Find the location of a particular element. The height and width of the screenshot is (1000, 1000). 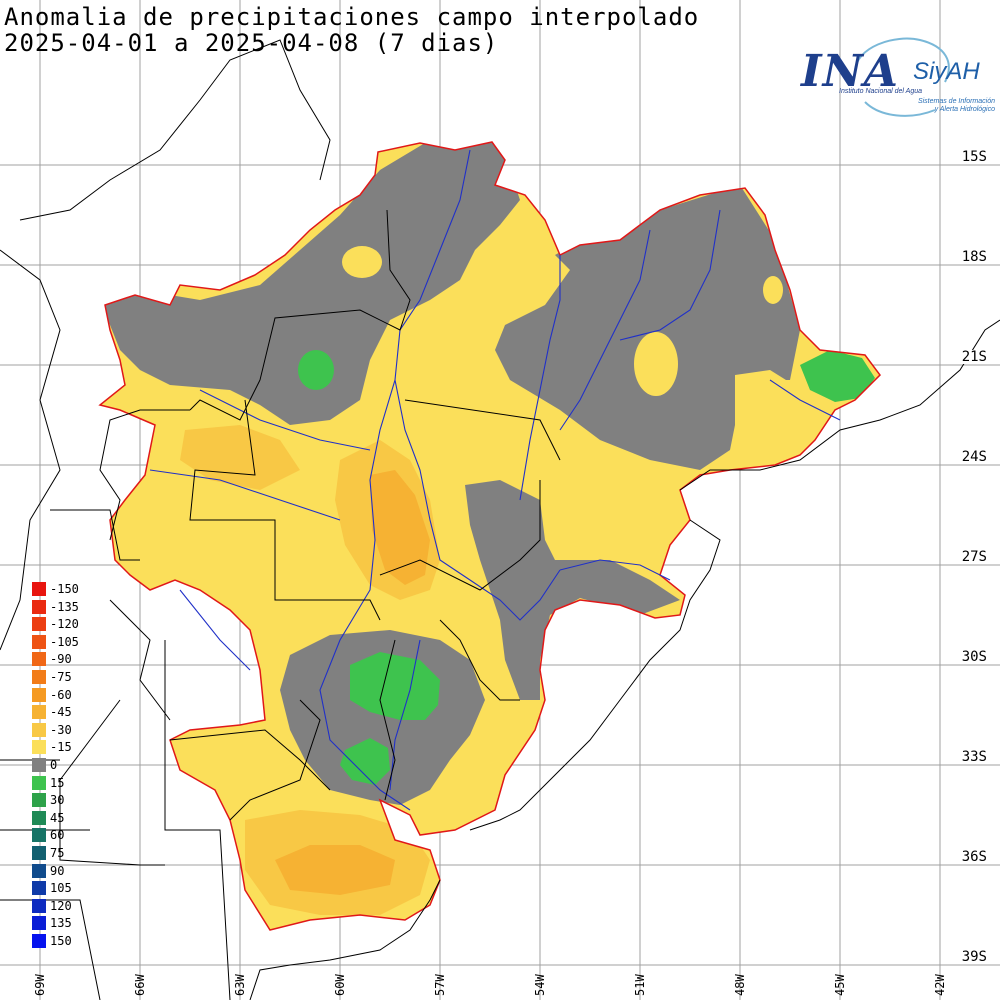

anomaly-minus30-b is located at coordinates (240, 457).